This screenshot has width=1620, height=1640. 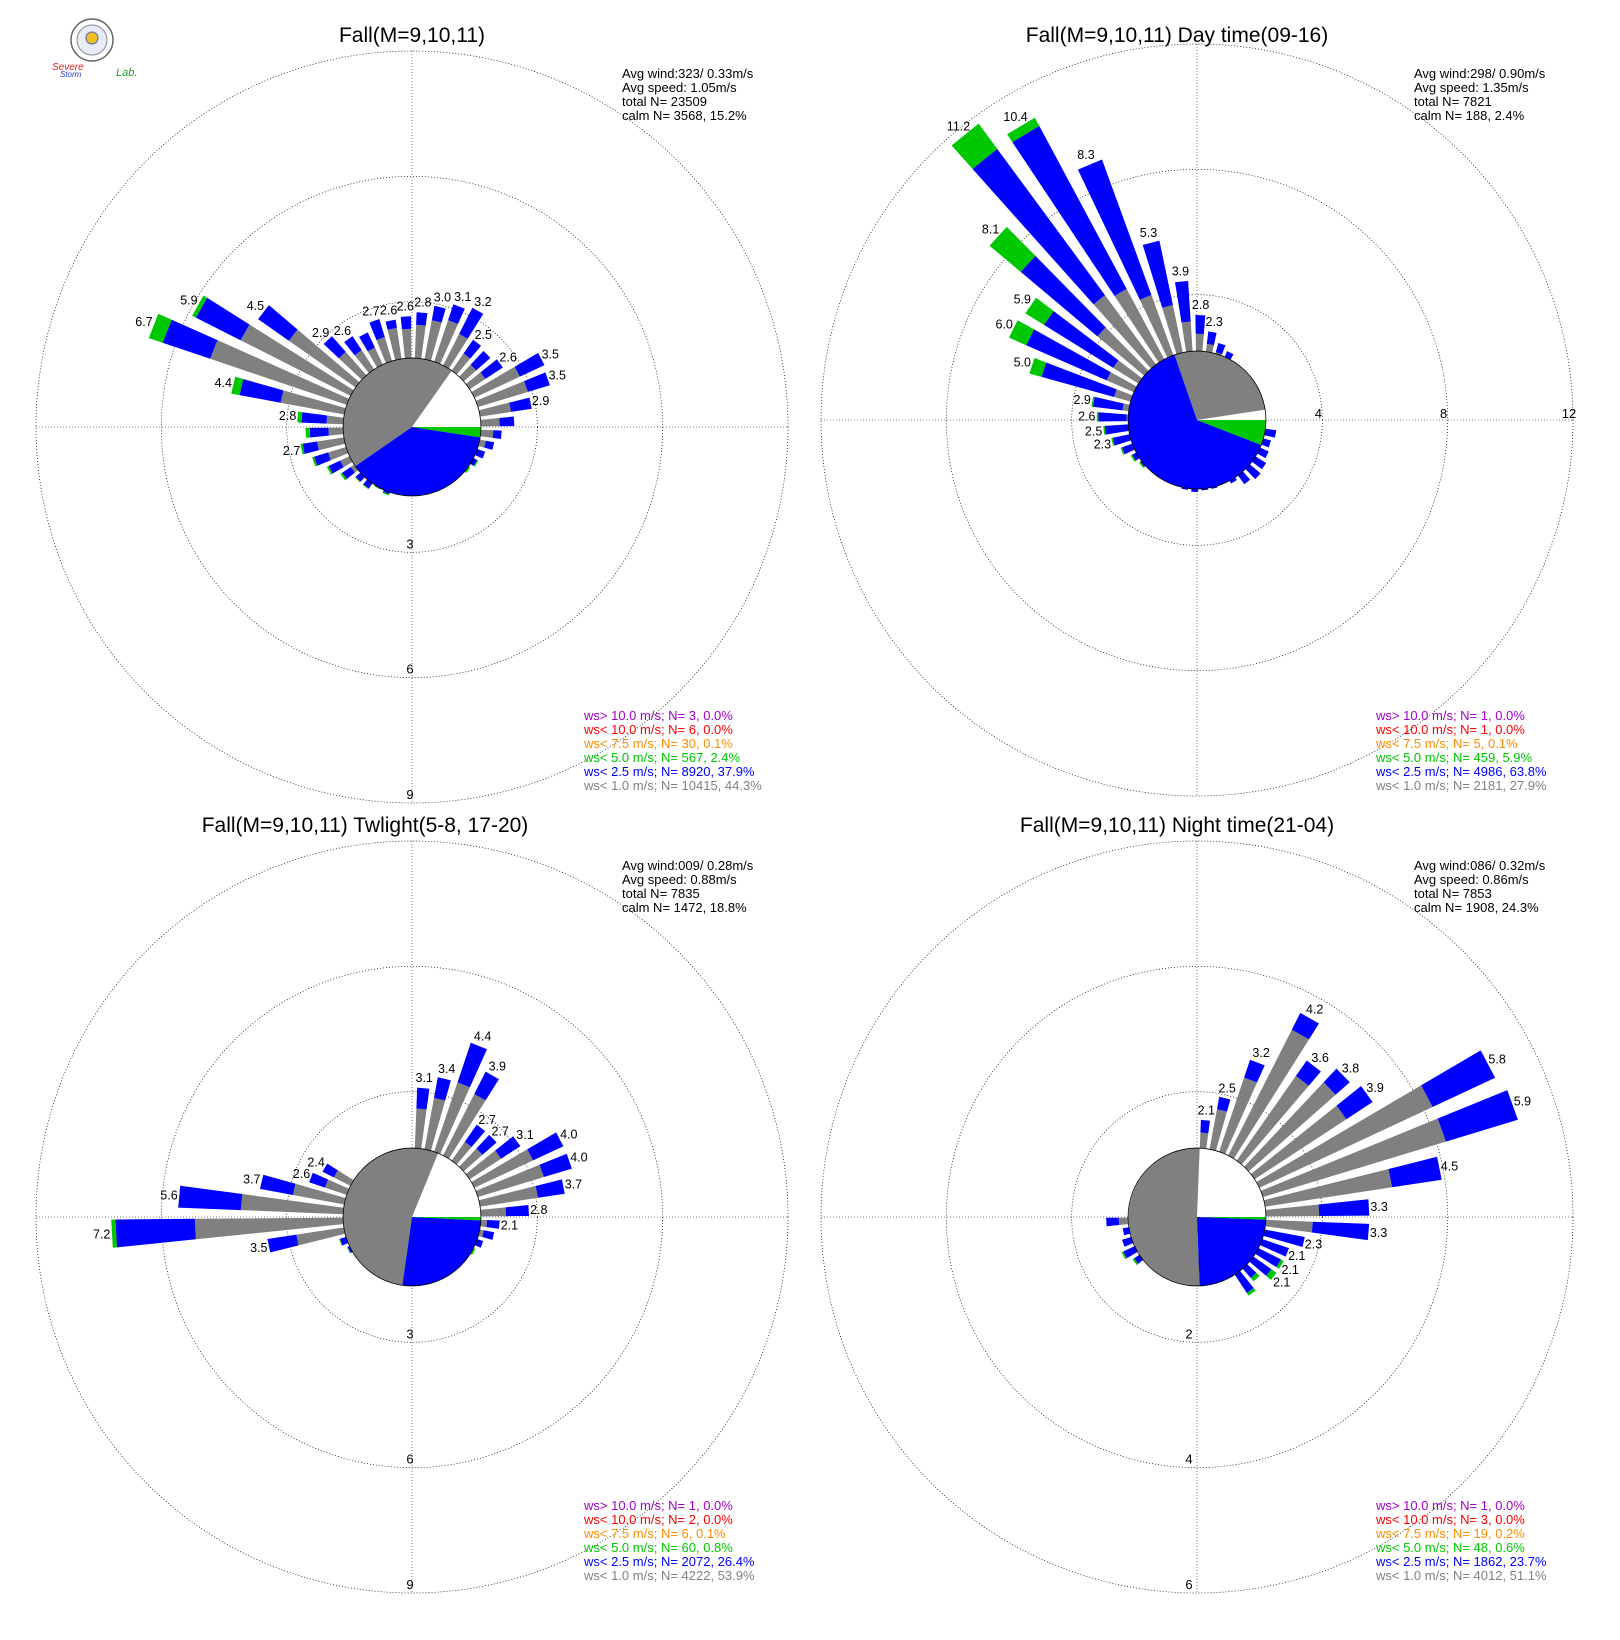 I want to click on bar-value-label: 3.6, so click(x=1319, y=1058).